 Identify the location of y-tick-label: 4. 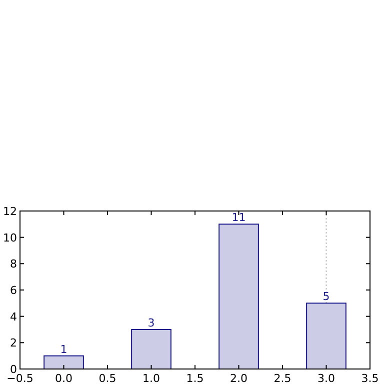
(13, 317).